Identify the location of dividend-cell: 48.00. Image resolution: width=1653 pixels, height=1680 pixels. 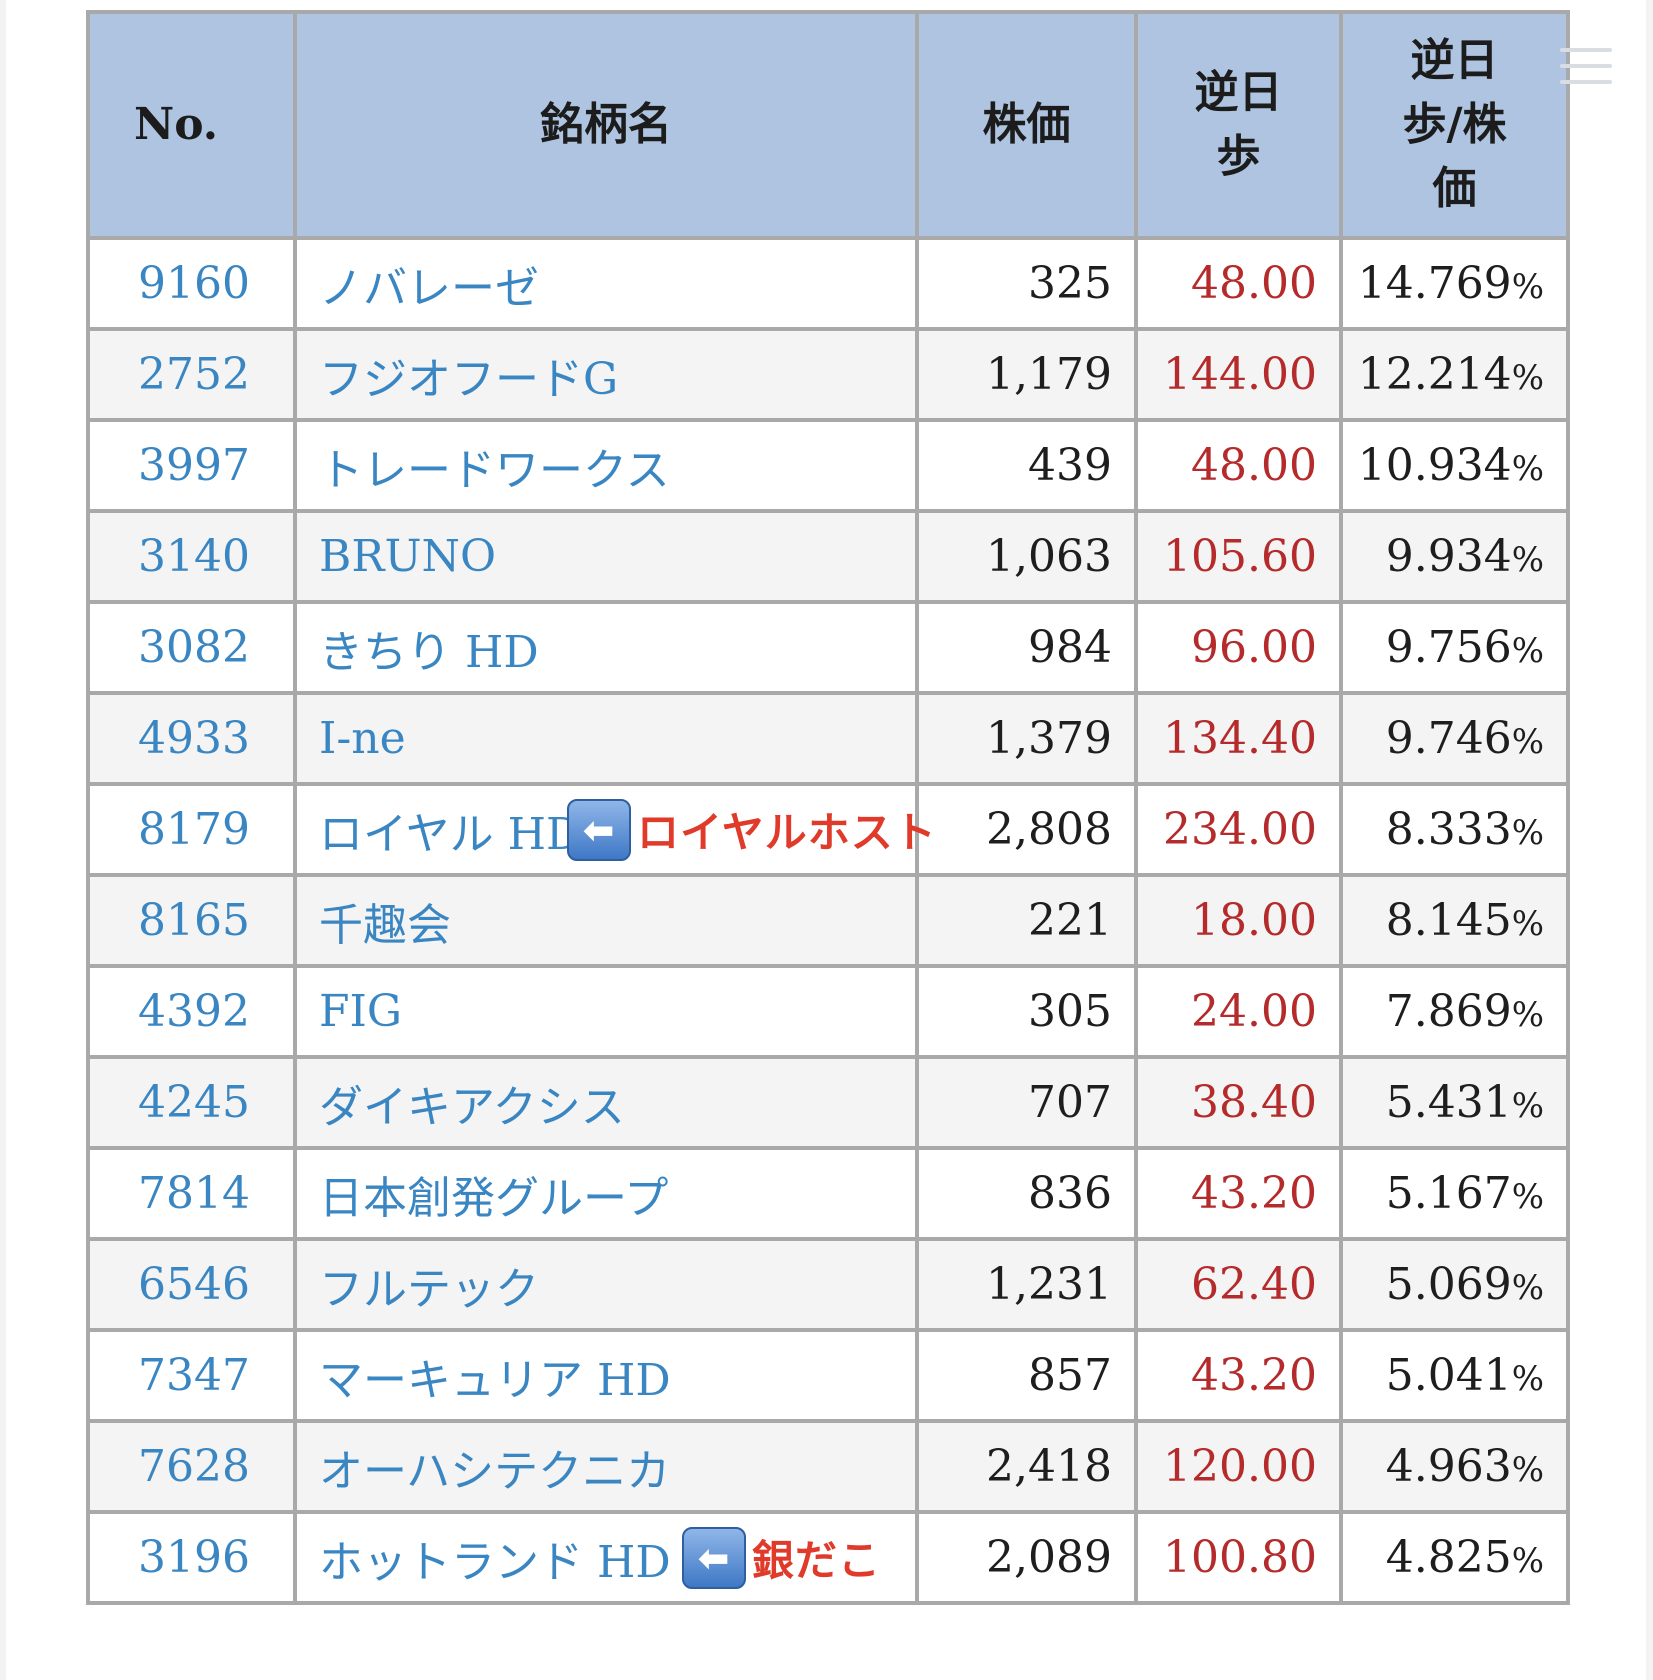
(1238, 465).